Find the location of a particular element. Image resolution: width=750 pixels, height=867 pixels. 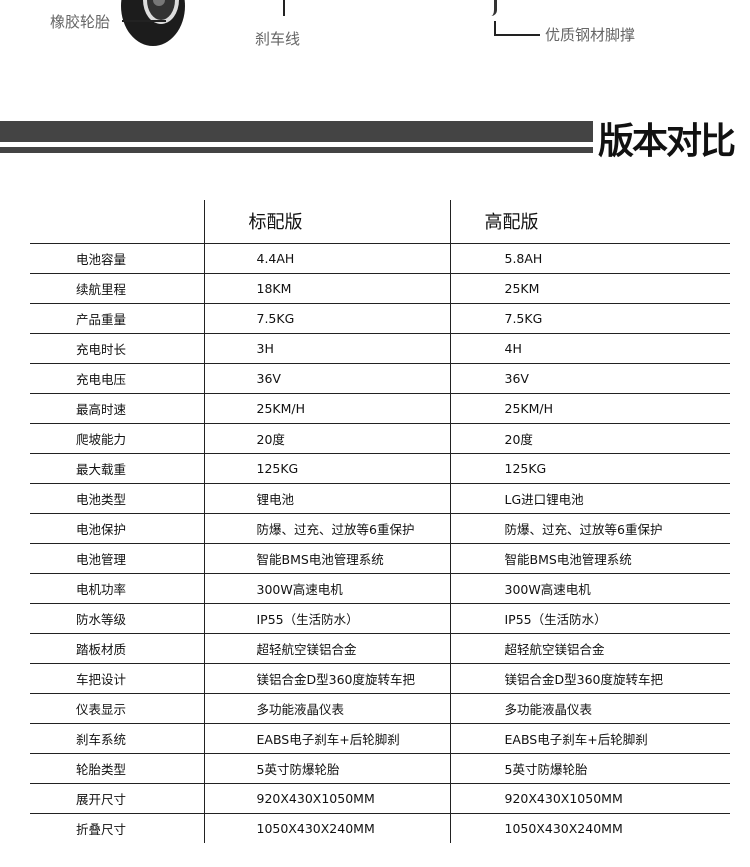

table-row: 踏板材质 超轻航空镁铝合金 超轻航空镁铝合金 is located at coordinates (380, 648).